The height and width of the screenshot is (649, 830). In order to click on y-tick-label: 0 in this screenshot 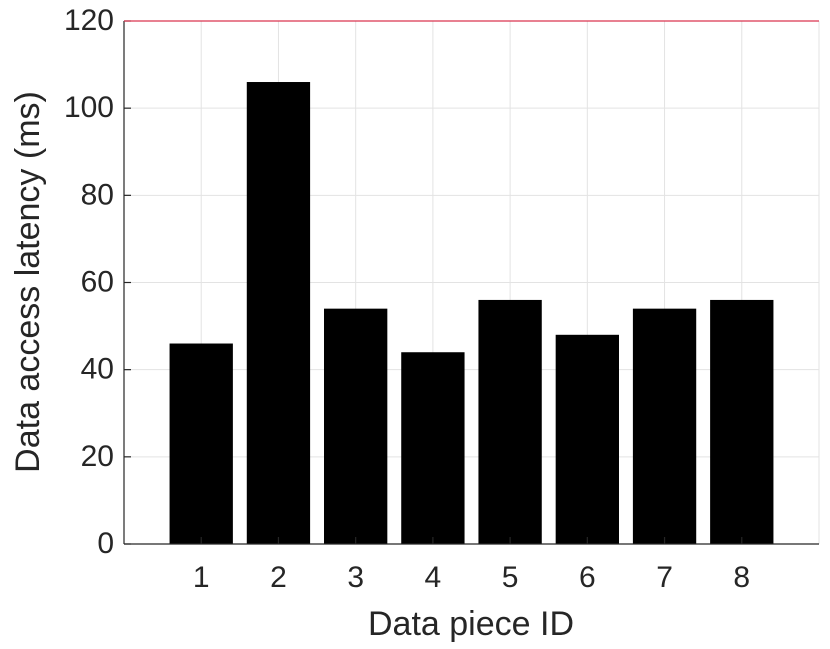, I will do `click(105, 543)`.